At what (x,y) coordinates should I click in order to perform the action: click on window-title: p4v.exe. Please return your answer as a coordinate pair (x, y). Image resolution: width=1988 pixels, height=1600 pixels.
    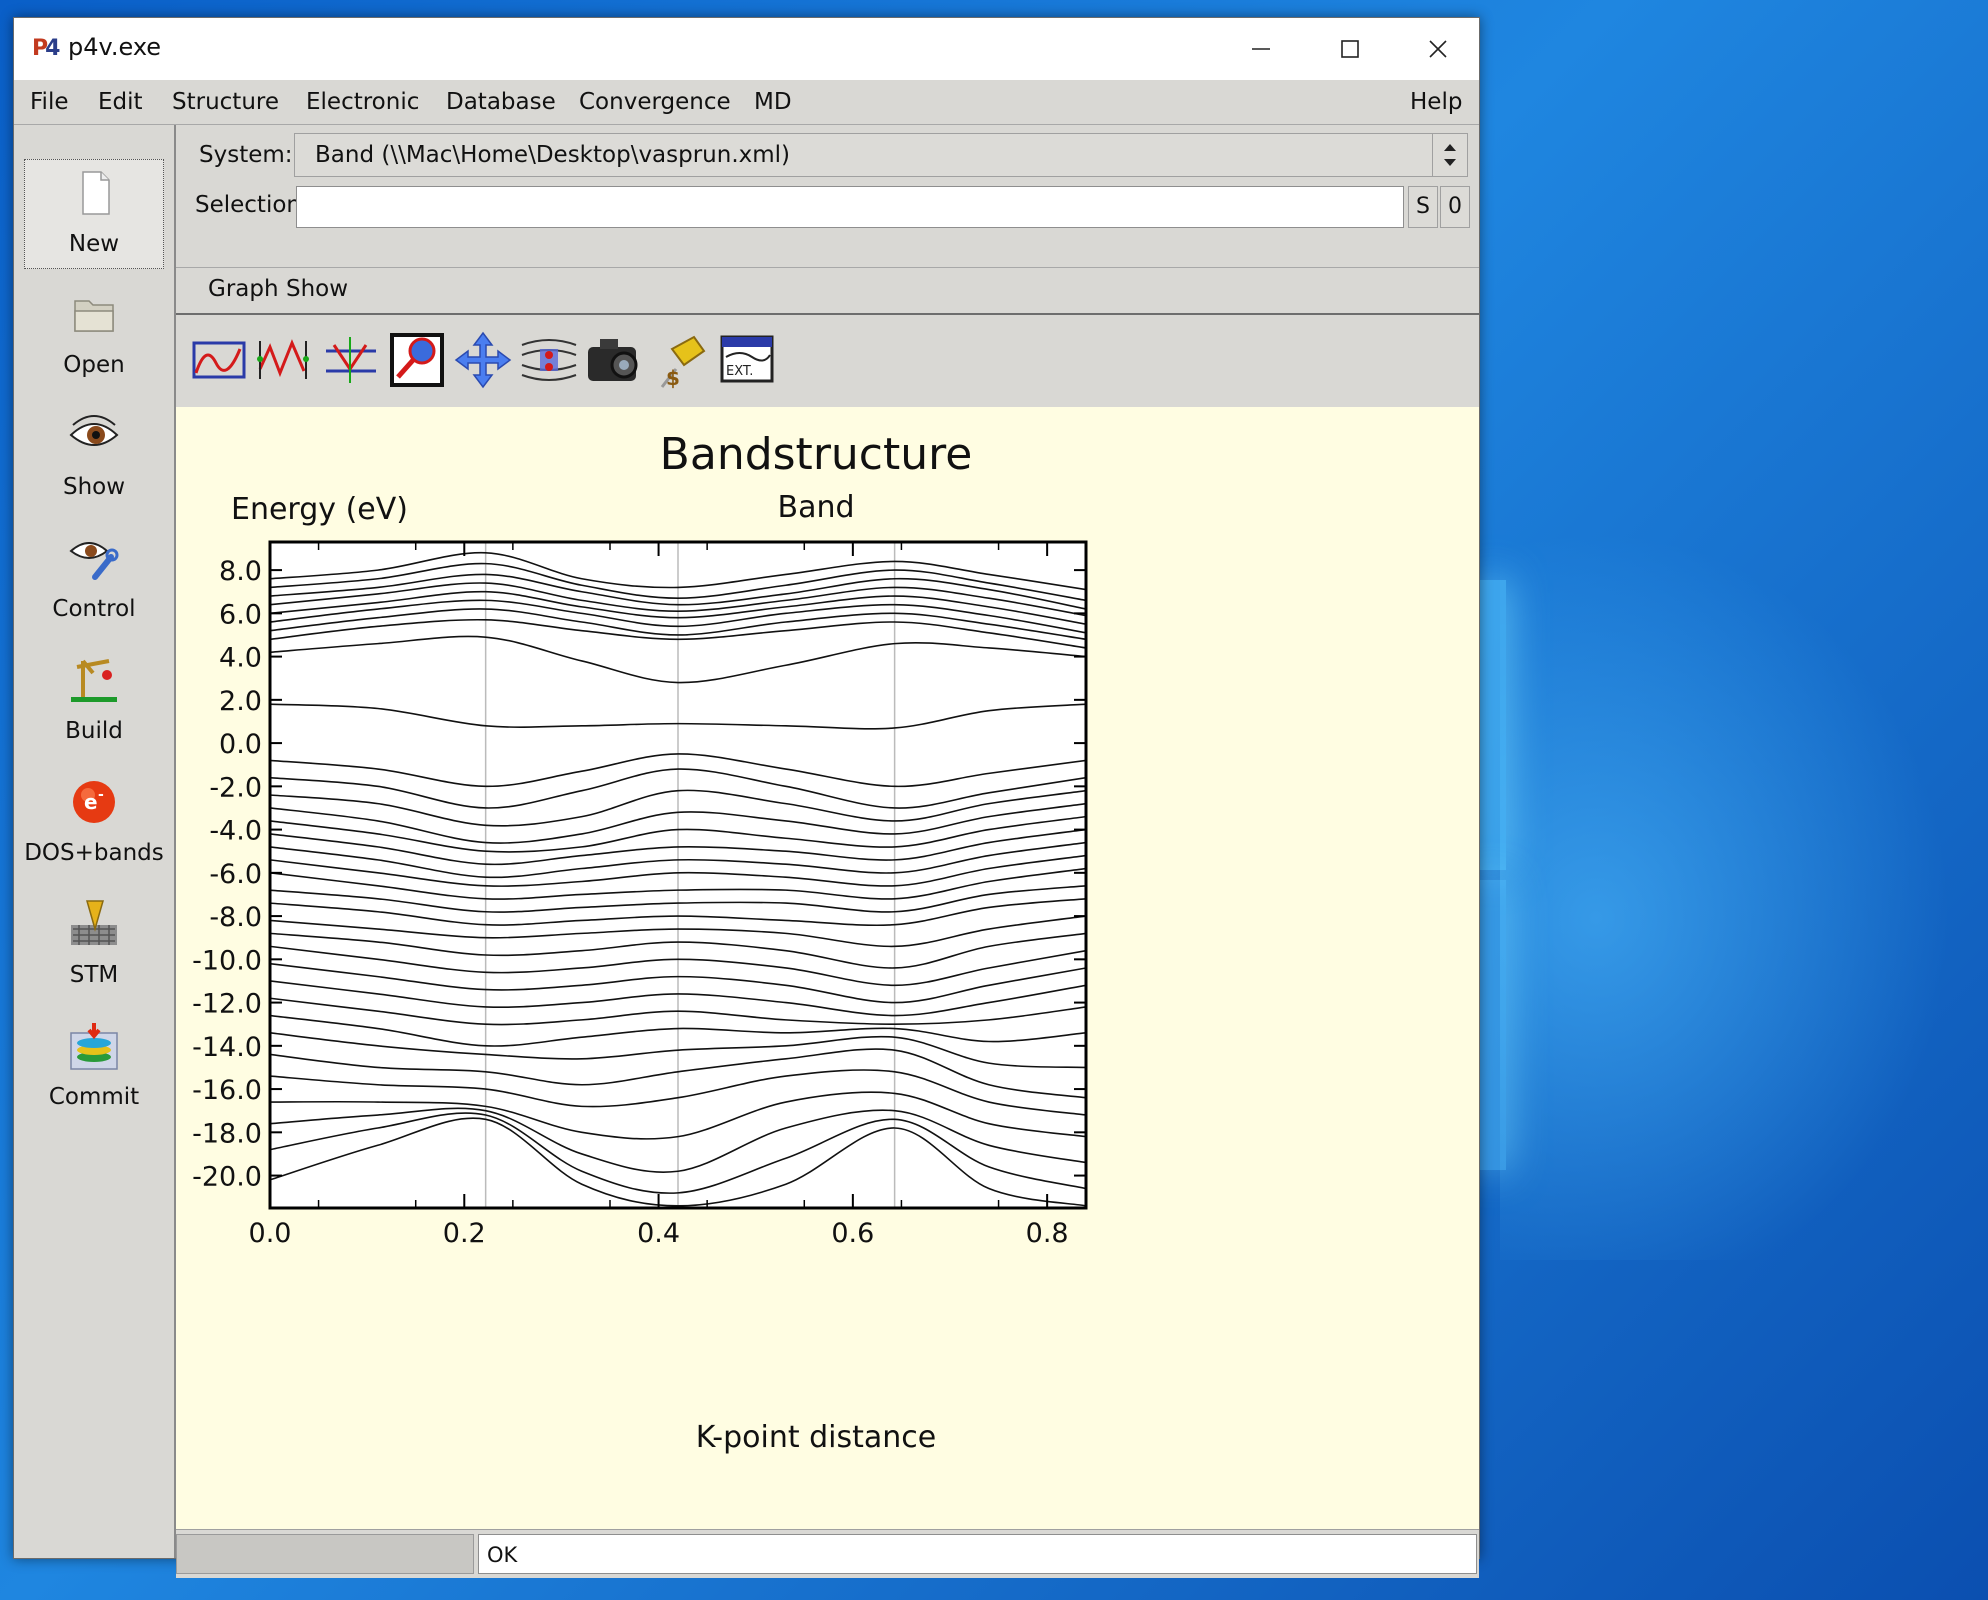
    Looking at the image, I should click on (115, 47).